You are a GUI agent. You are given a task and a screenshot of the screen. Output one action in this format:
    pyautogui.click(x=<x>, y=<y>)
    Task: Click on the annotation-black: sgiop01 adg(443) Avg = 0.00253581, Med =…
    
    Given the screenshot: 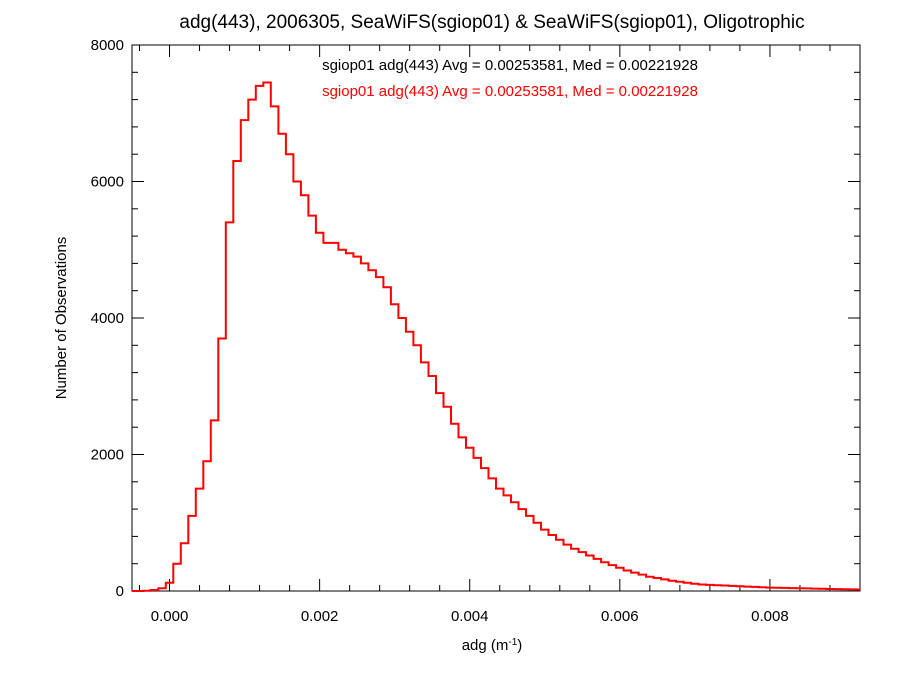 What is the action you would take?
    pyautogui.click(x=510, y=65)
    